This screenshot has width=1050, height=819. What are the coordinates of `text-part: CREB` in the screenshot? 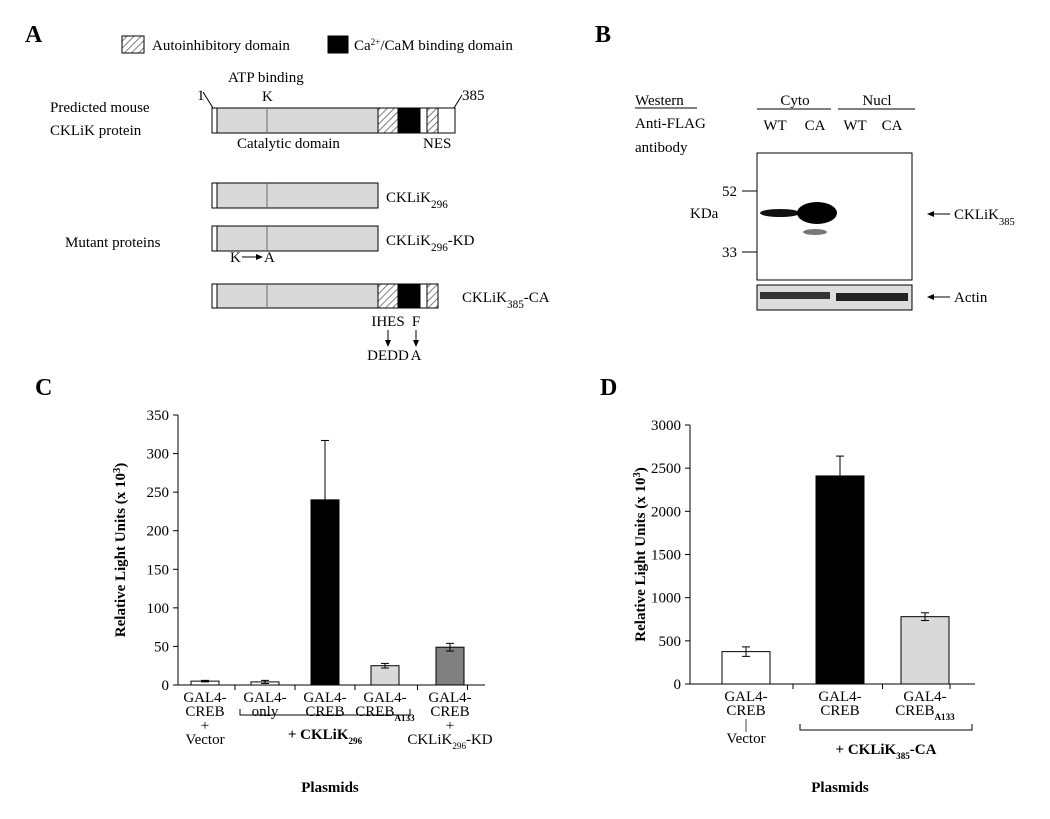 It's located at (914, 711).